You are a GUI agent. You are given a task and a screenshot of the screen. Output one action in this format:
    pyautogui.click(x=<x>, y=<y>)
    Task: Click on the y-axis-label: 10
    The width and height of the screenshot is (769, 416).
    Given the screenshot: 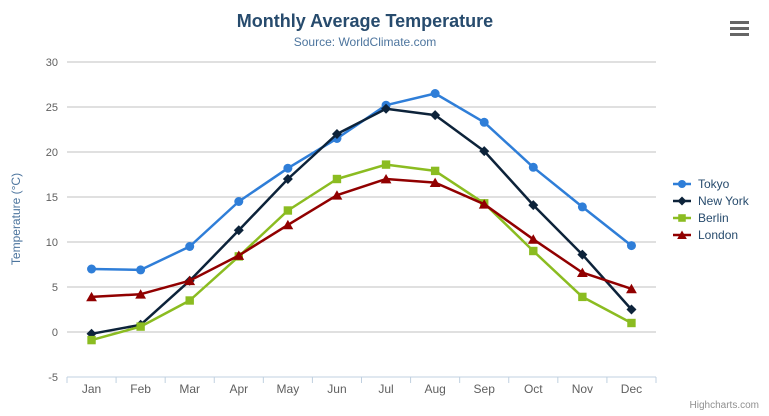 What is the action you would take?
    pyautogui.click(x=52, y=243)
    